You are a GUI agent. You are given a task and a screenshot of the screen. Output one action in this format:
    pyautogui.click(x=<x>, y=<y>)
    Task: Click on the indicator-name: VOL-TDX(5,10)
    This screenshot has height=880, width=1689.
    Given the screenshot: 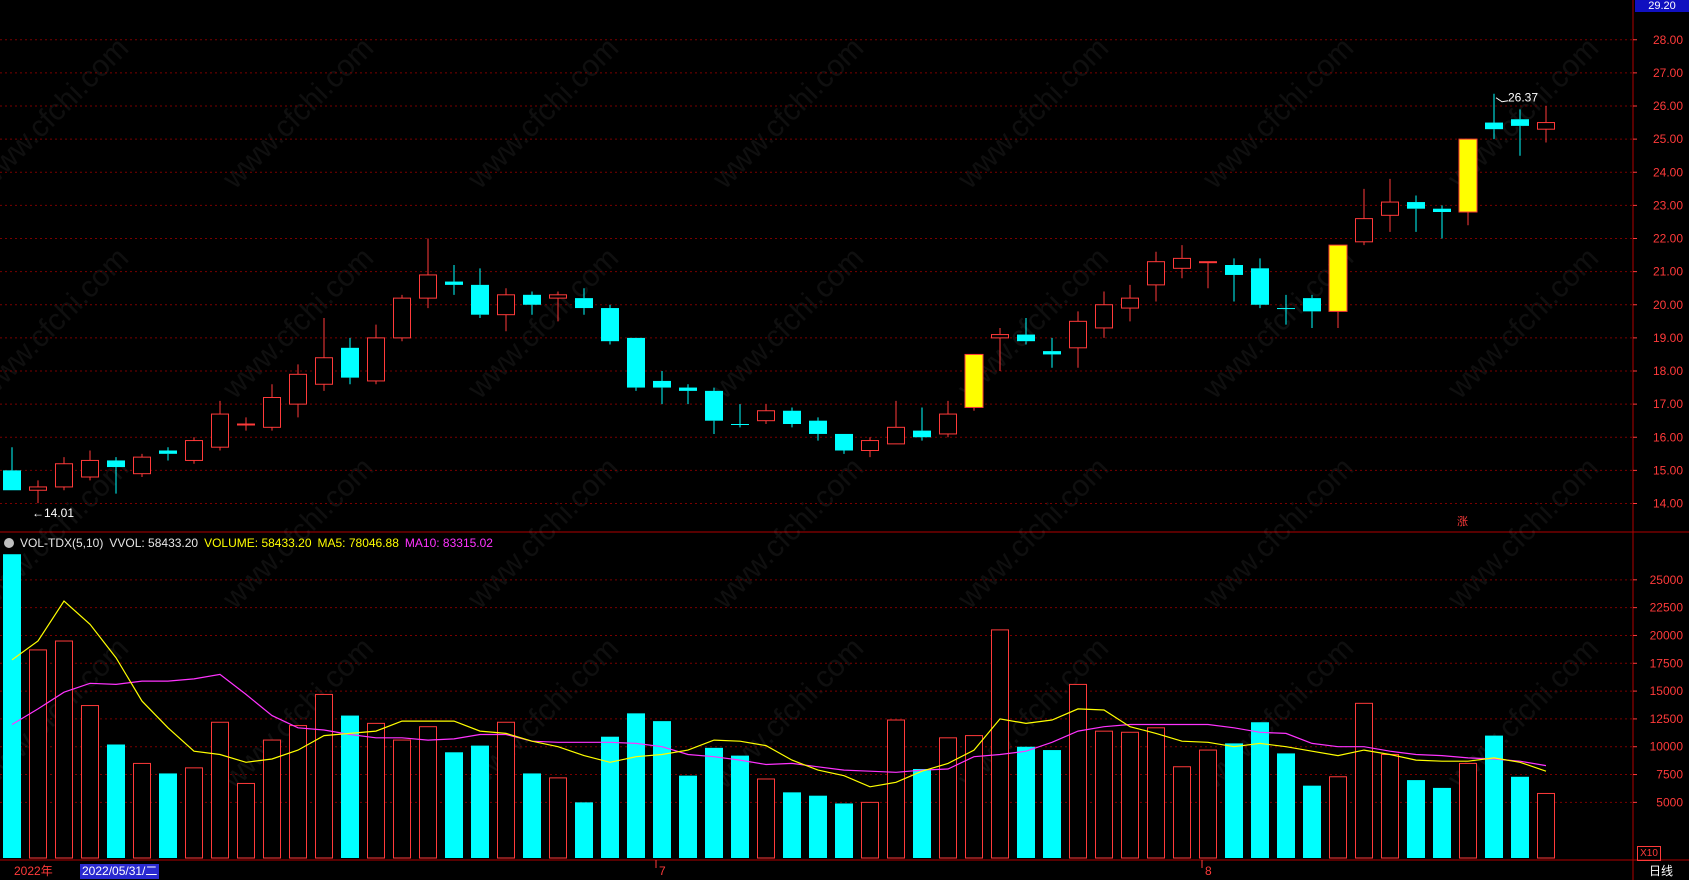 What is the action you would take?
    pyautogui.click(x=62, y=543)
    